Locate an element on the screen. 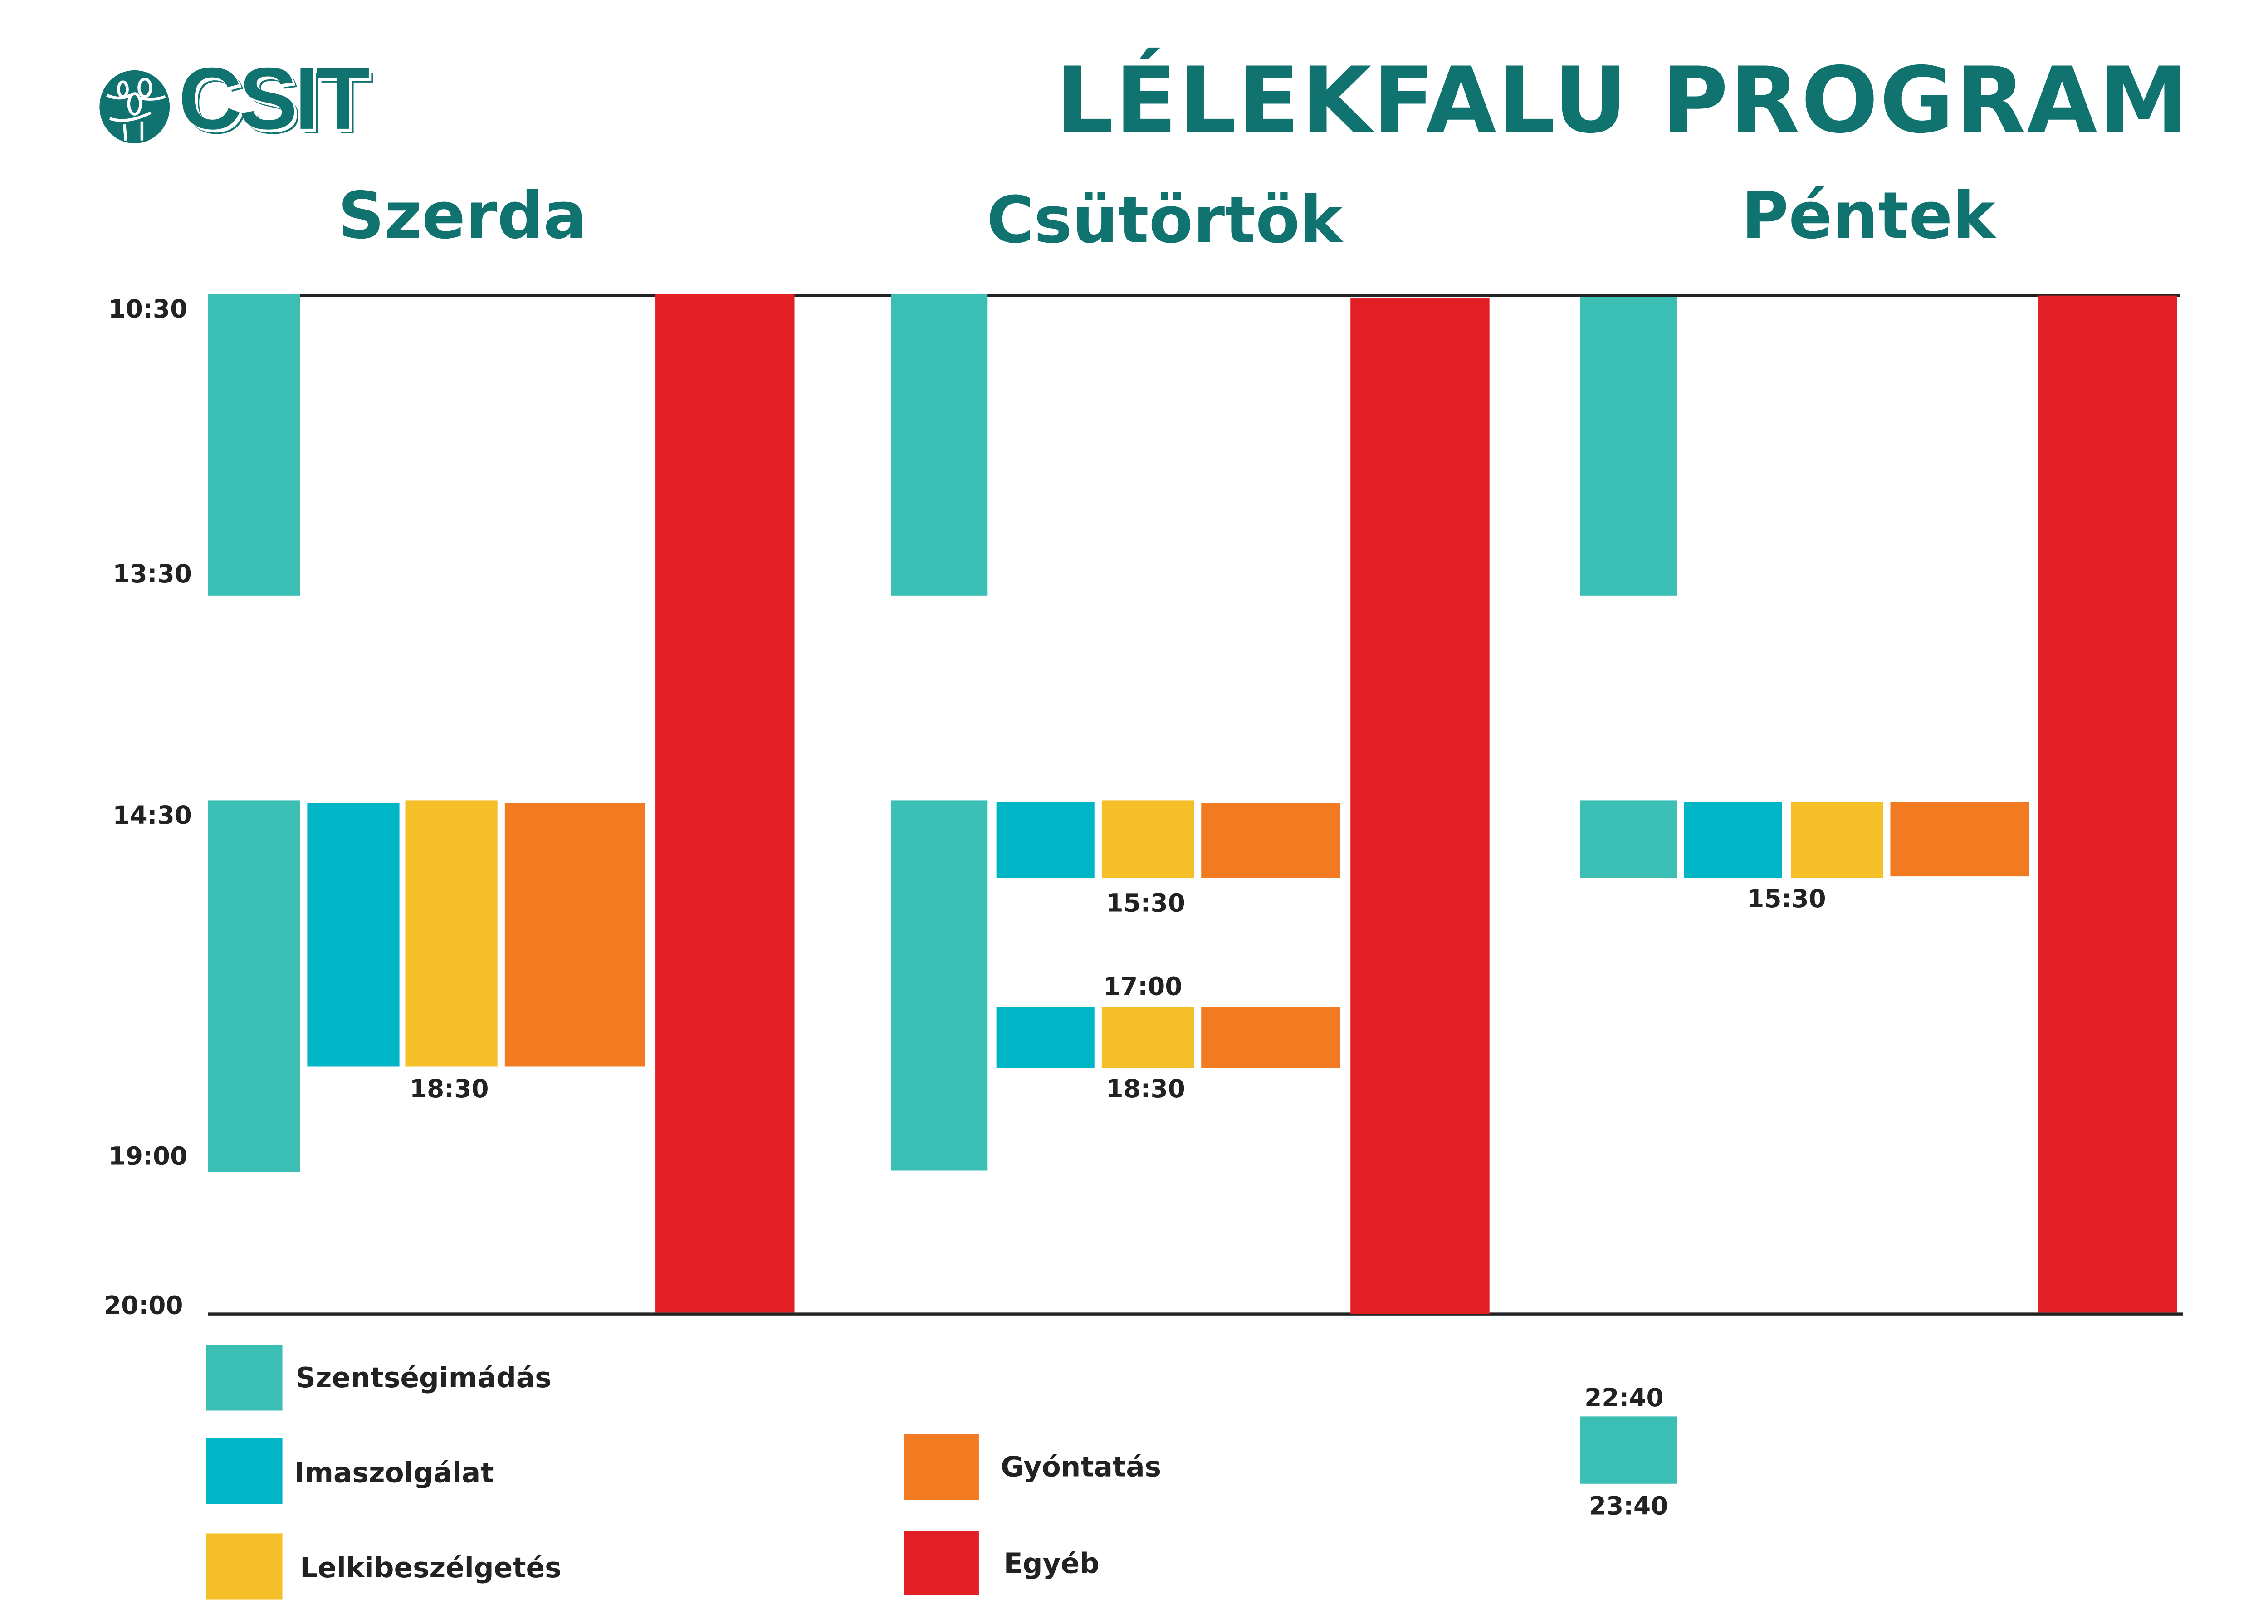 The height and width of the screenshot is (1624, 2268). block-szentsegimadas-night is located at coordinates (1629, 1450).